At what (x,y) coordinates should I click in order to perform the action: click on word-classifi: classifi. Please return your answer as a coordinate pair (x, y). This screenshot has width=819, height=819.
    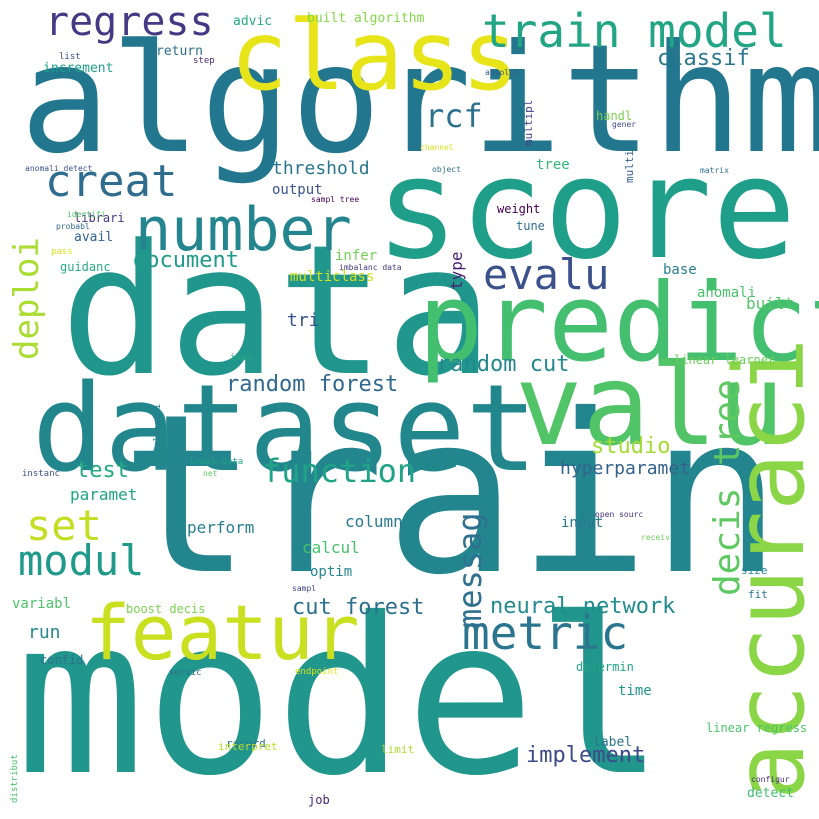
    Looking at the image, I should click on (158, 425).